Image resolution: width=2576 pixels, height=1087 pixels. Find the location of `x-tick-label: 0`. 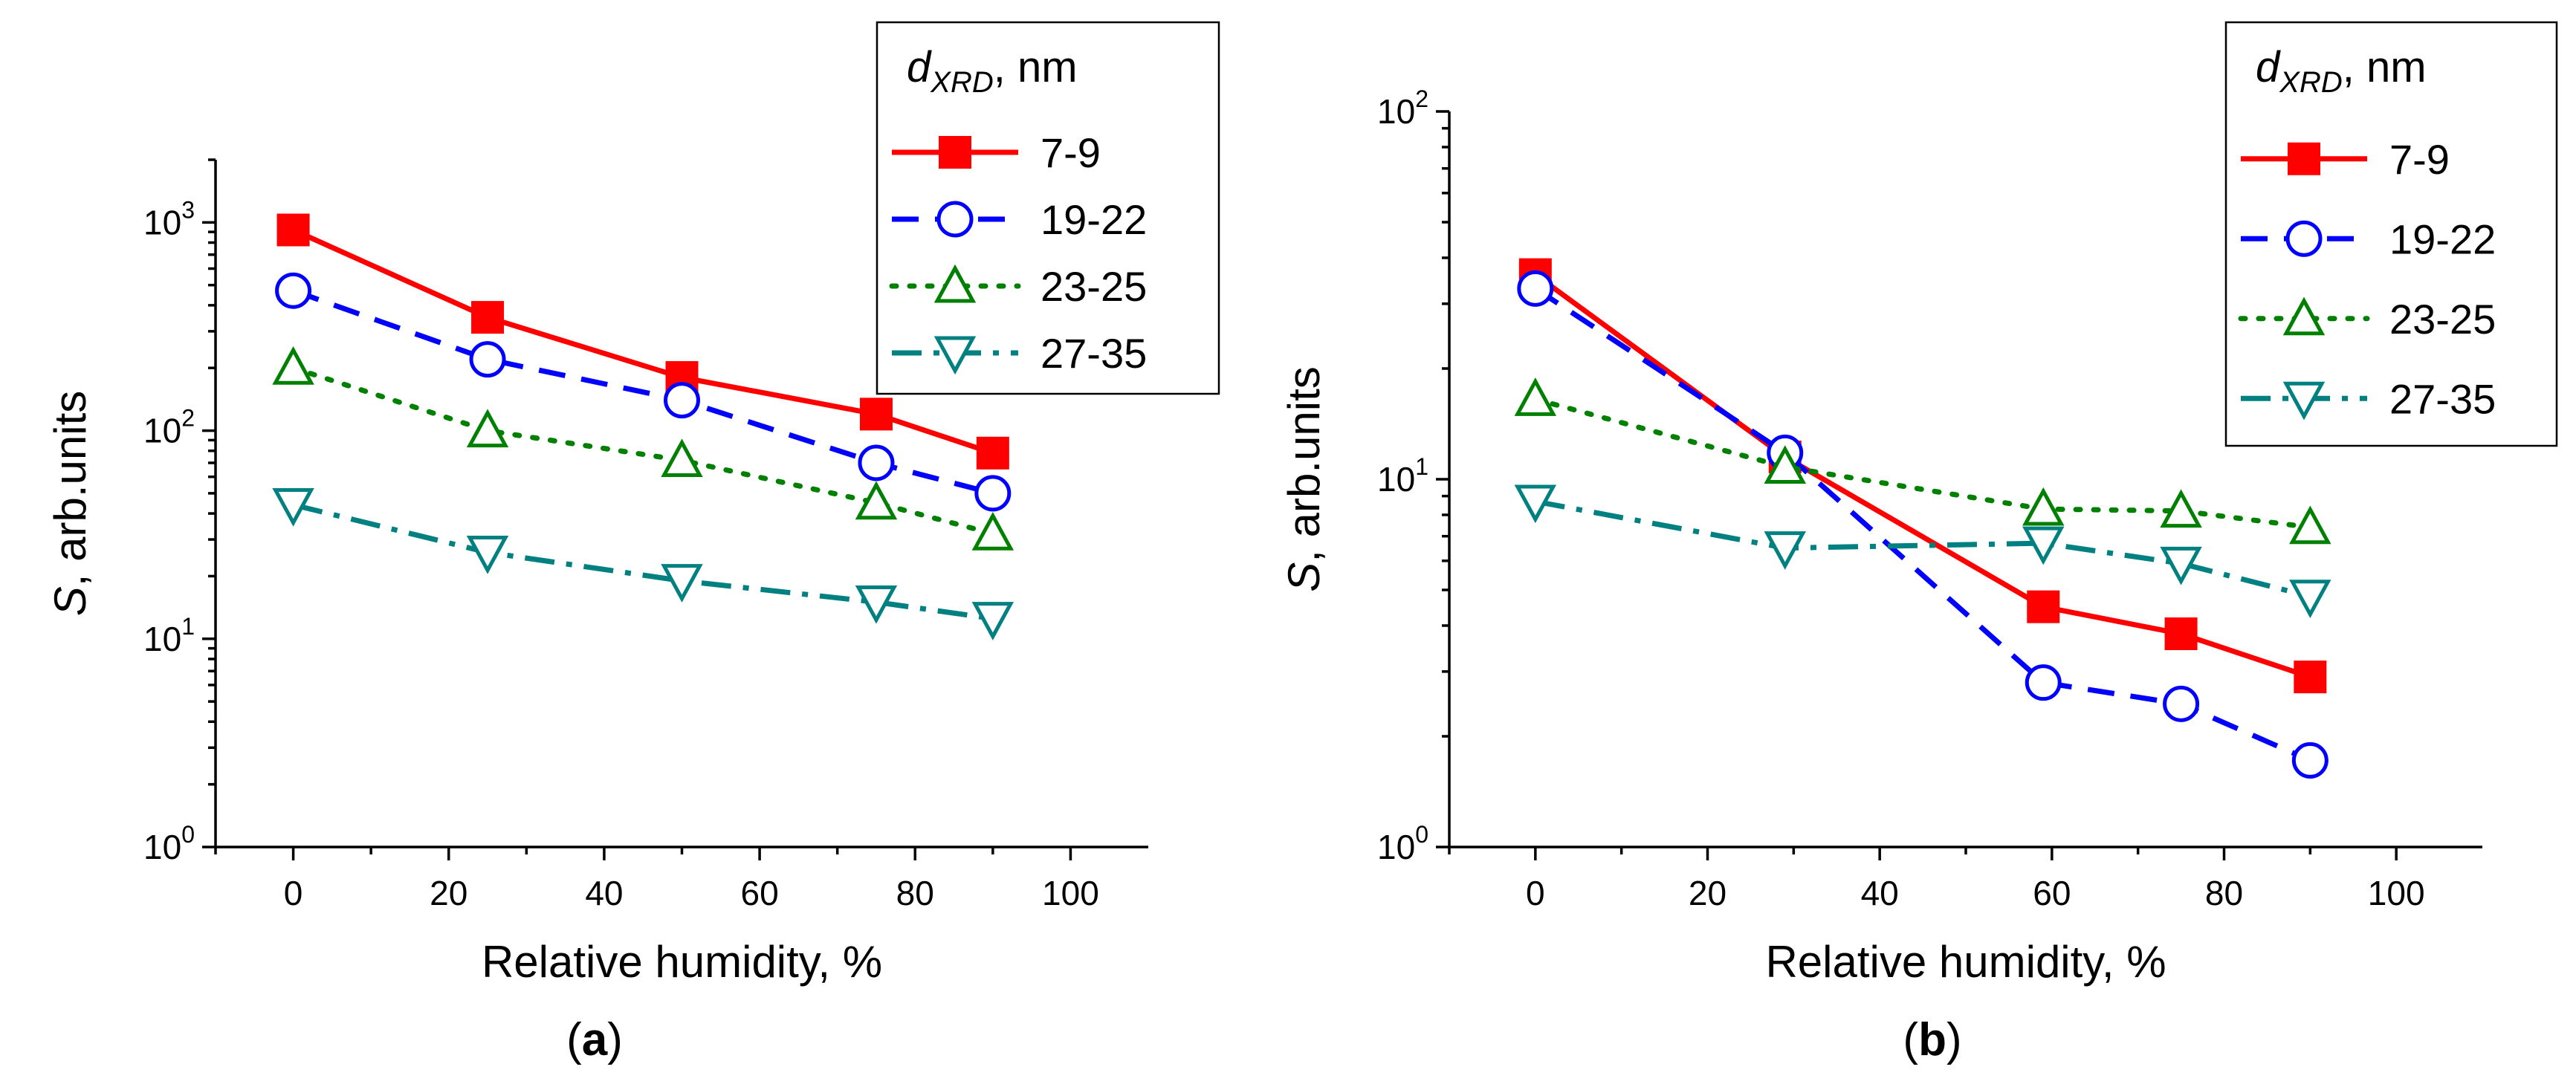

x-tick-label: 0 is located at coordinates (1536, 893).